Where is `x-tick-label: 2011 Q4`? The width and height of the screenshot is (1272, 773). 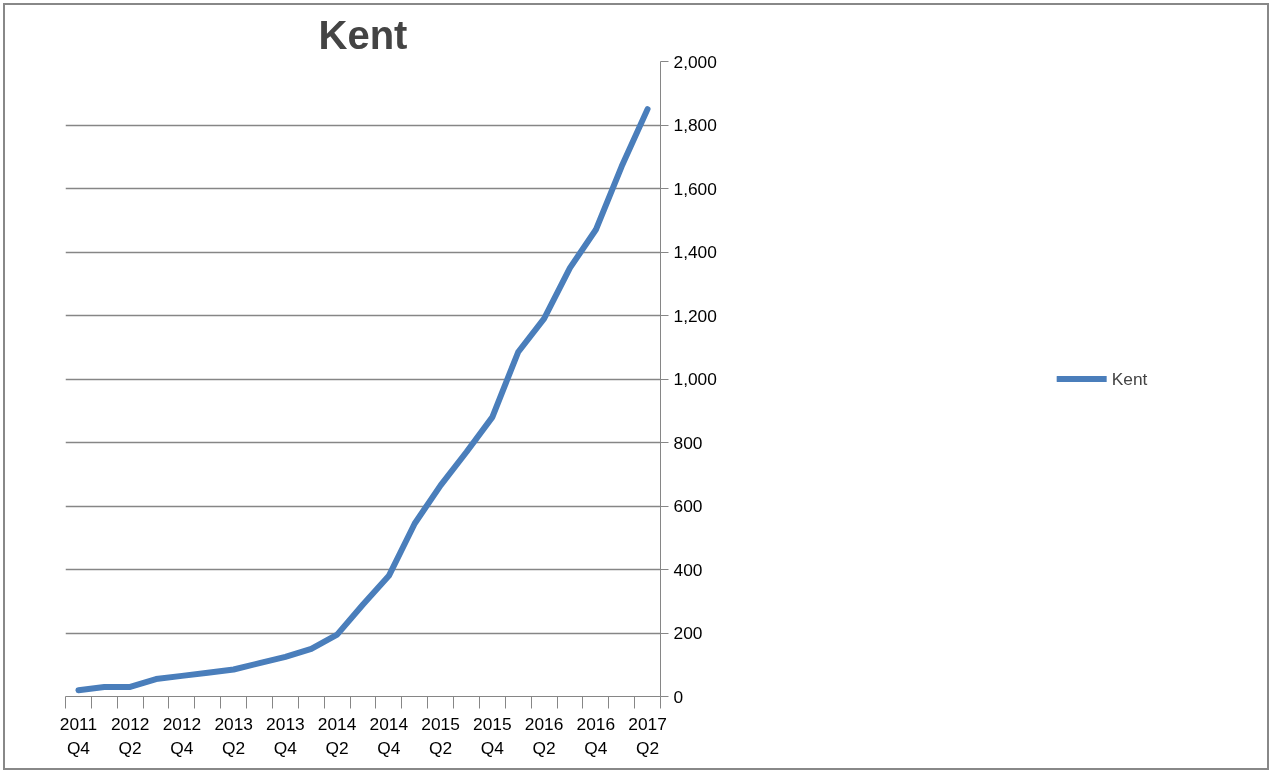
x-tick-label: 2011 Q4 is located at coordinates (78, 735).